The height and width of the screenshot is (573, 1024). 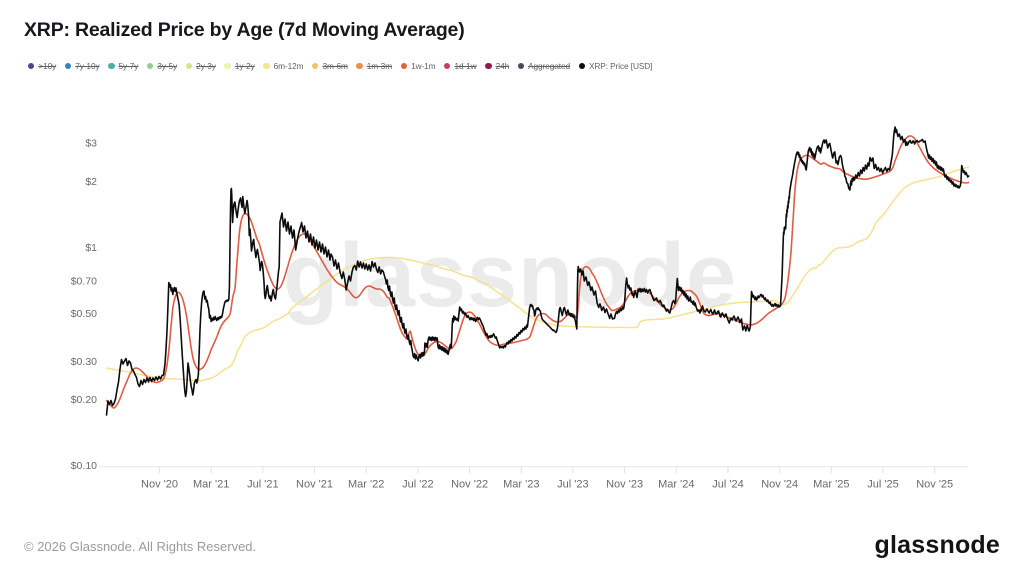 What do you see at coordinates (727, 485) in the screenshot?
I see `svg-text: Jul '24` at bounding box center [727, 485].